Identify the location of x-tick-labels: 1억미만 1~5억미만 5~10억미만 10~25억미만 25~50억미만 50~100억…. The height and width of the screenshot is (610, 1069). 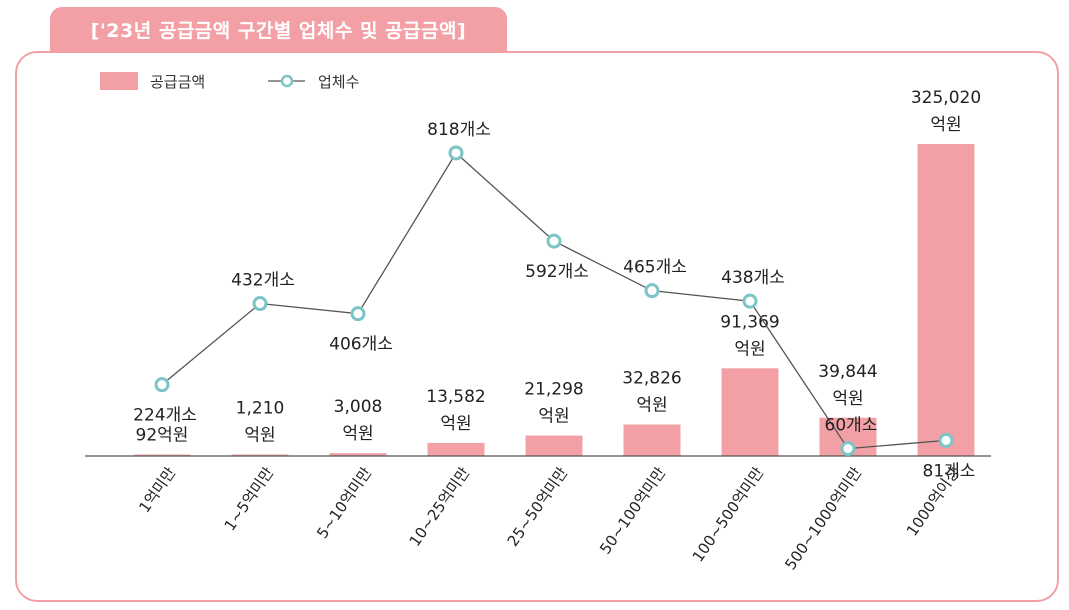
(549, 518).